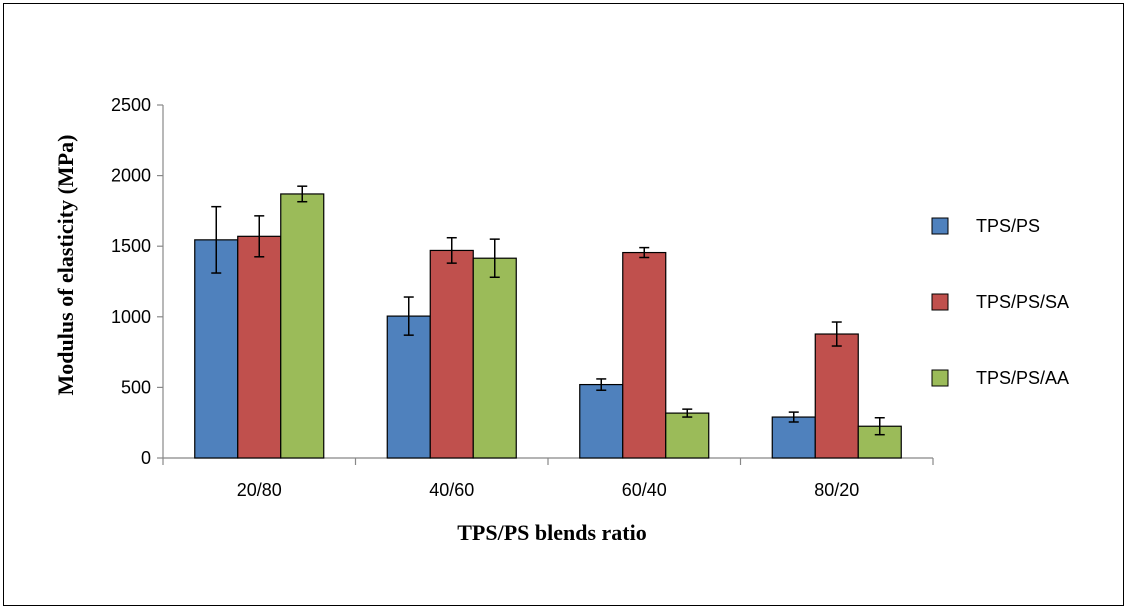  What do you see at coordinates (1022, 302) in the screenshot?
I see `legend-label: TPS/PS/SA` at bounding box center [1022, 302].